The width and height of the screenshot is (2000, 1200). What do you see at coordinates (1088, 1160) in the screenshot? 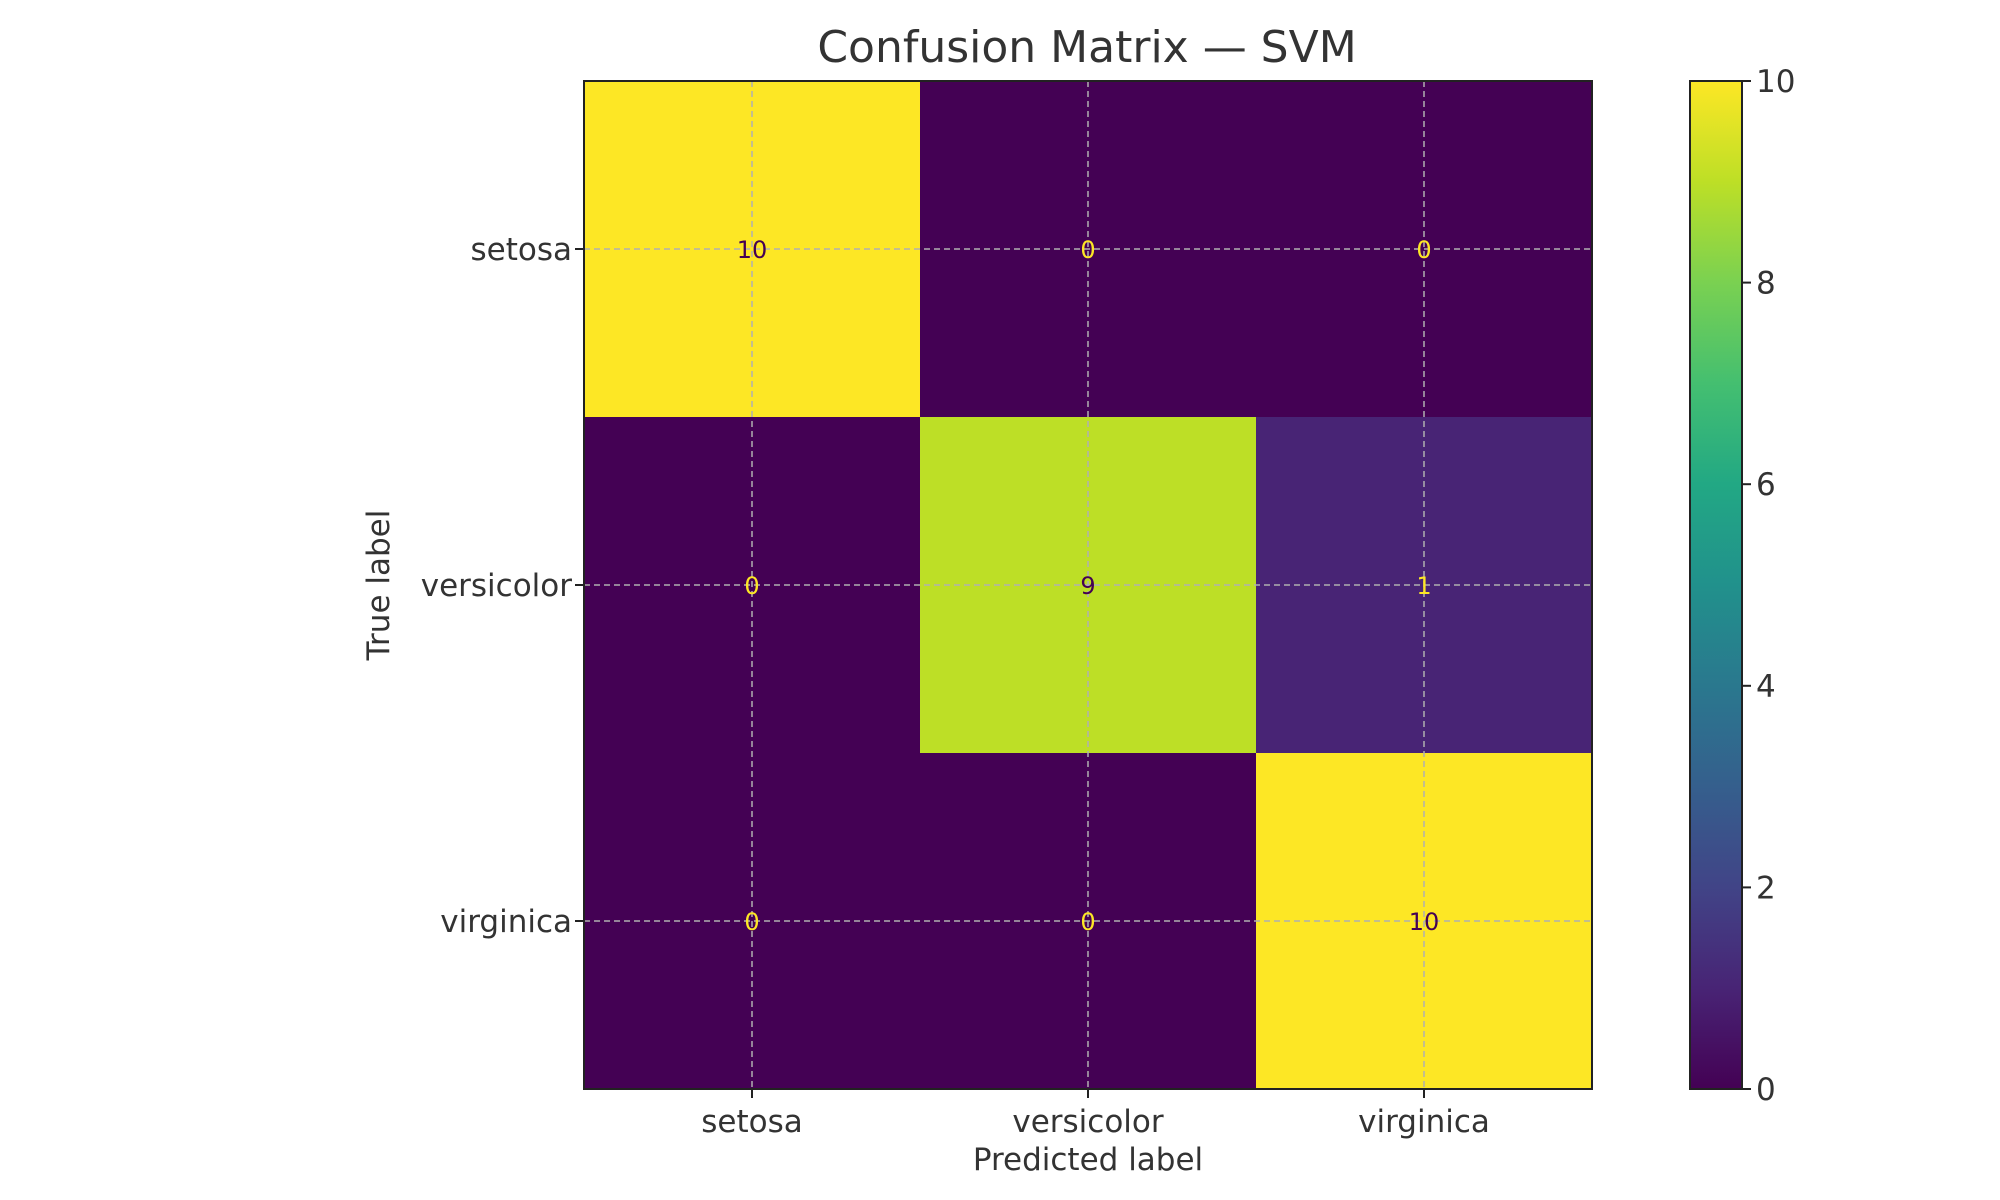
I see `x-axis-label: Predicted label` at bounding box center [1088, 1160].